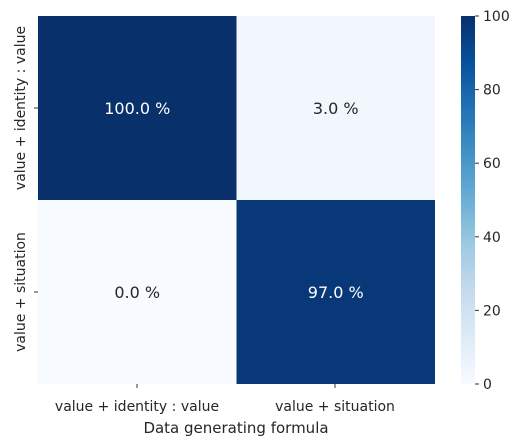 The width and height of the screenshot is (530, 447). What do you see at coordinates (492, 311) in the screenshot?
I see `colorbar-tick-label: 20` at bounding box center [492, 311].